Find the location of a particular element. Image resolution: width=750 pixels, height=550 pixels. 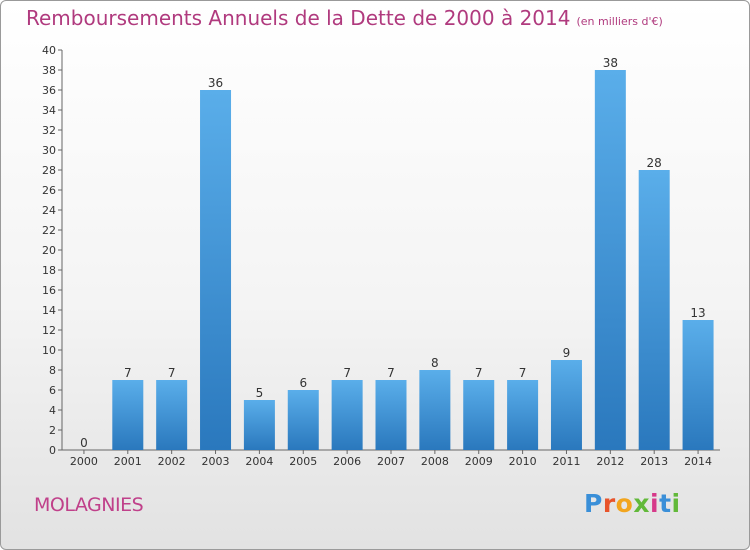

x-tick-label: 2011 is located at coordinates (566, 461).